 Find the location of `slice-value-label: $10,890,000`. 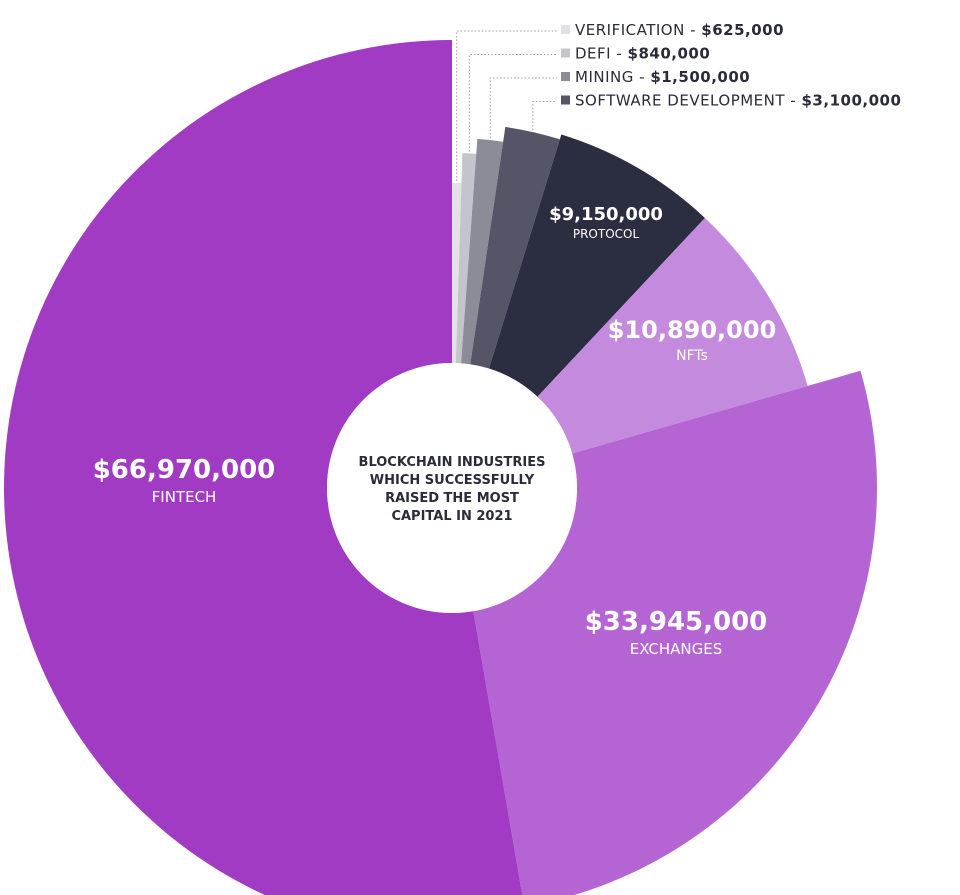

slice-value-label: $10,890,000 is located at coordinates (692, 330).